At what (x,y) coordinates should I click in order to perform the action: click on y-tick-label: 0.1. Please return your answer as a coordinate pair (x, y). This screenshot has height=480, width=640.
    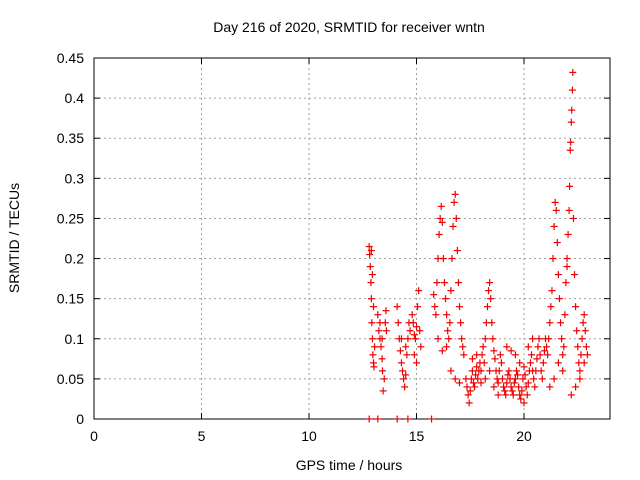
    Looking at the image, I should click on (75, 339).